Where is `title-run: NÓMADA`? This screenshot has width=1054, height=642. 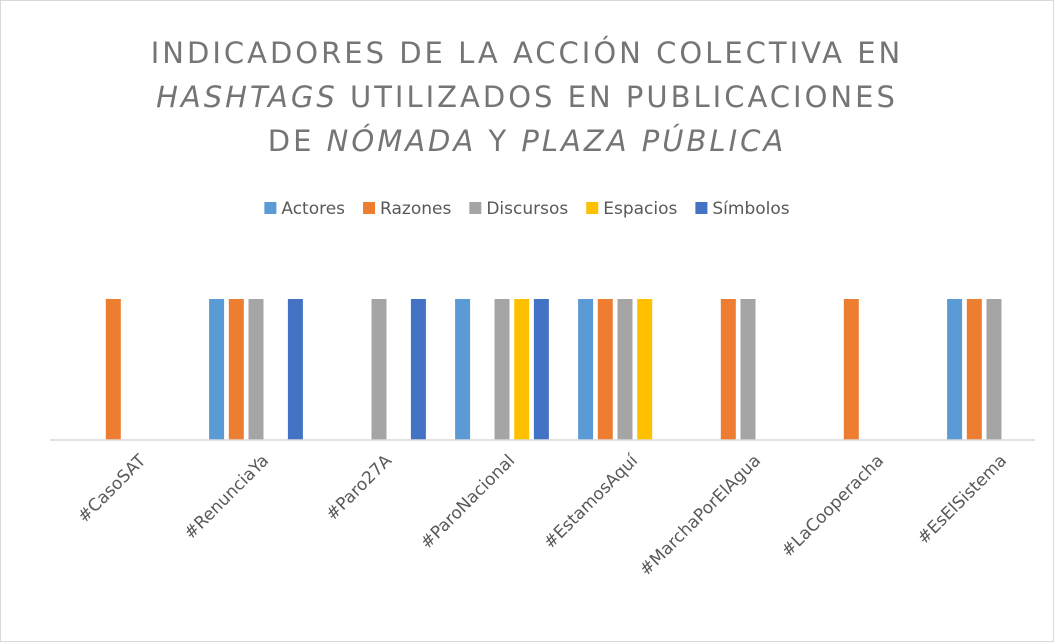
title-run: NÓMADA is located at coordinates (402, 141).